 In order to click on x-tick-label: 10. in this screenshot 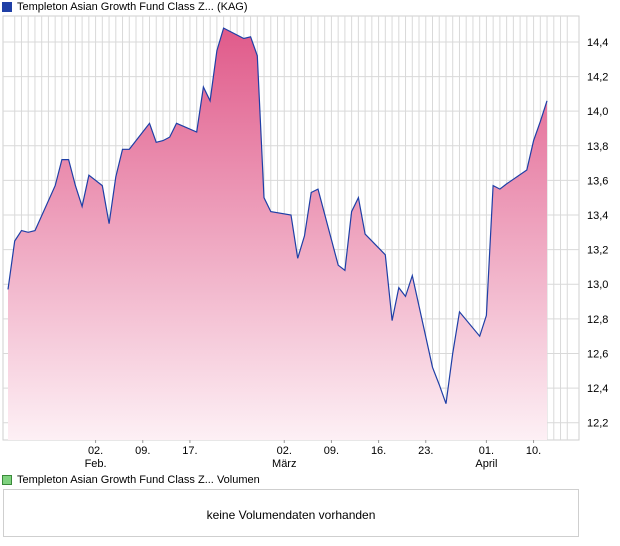, I will do `click(533, 451)`.